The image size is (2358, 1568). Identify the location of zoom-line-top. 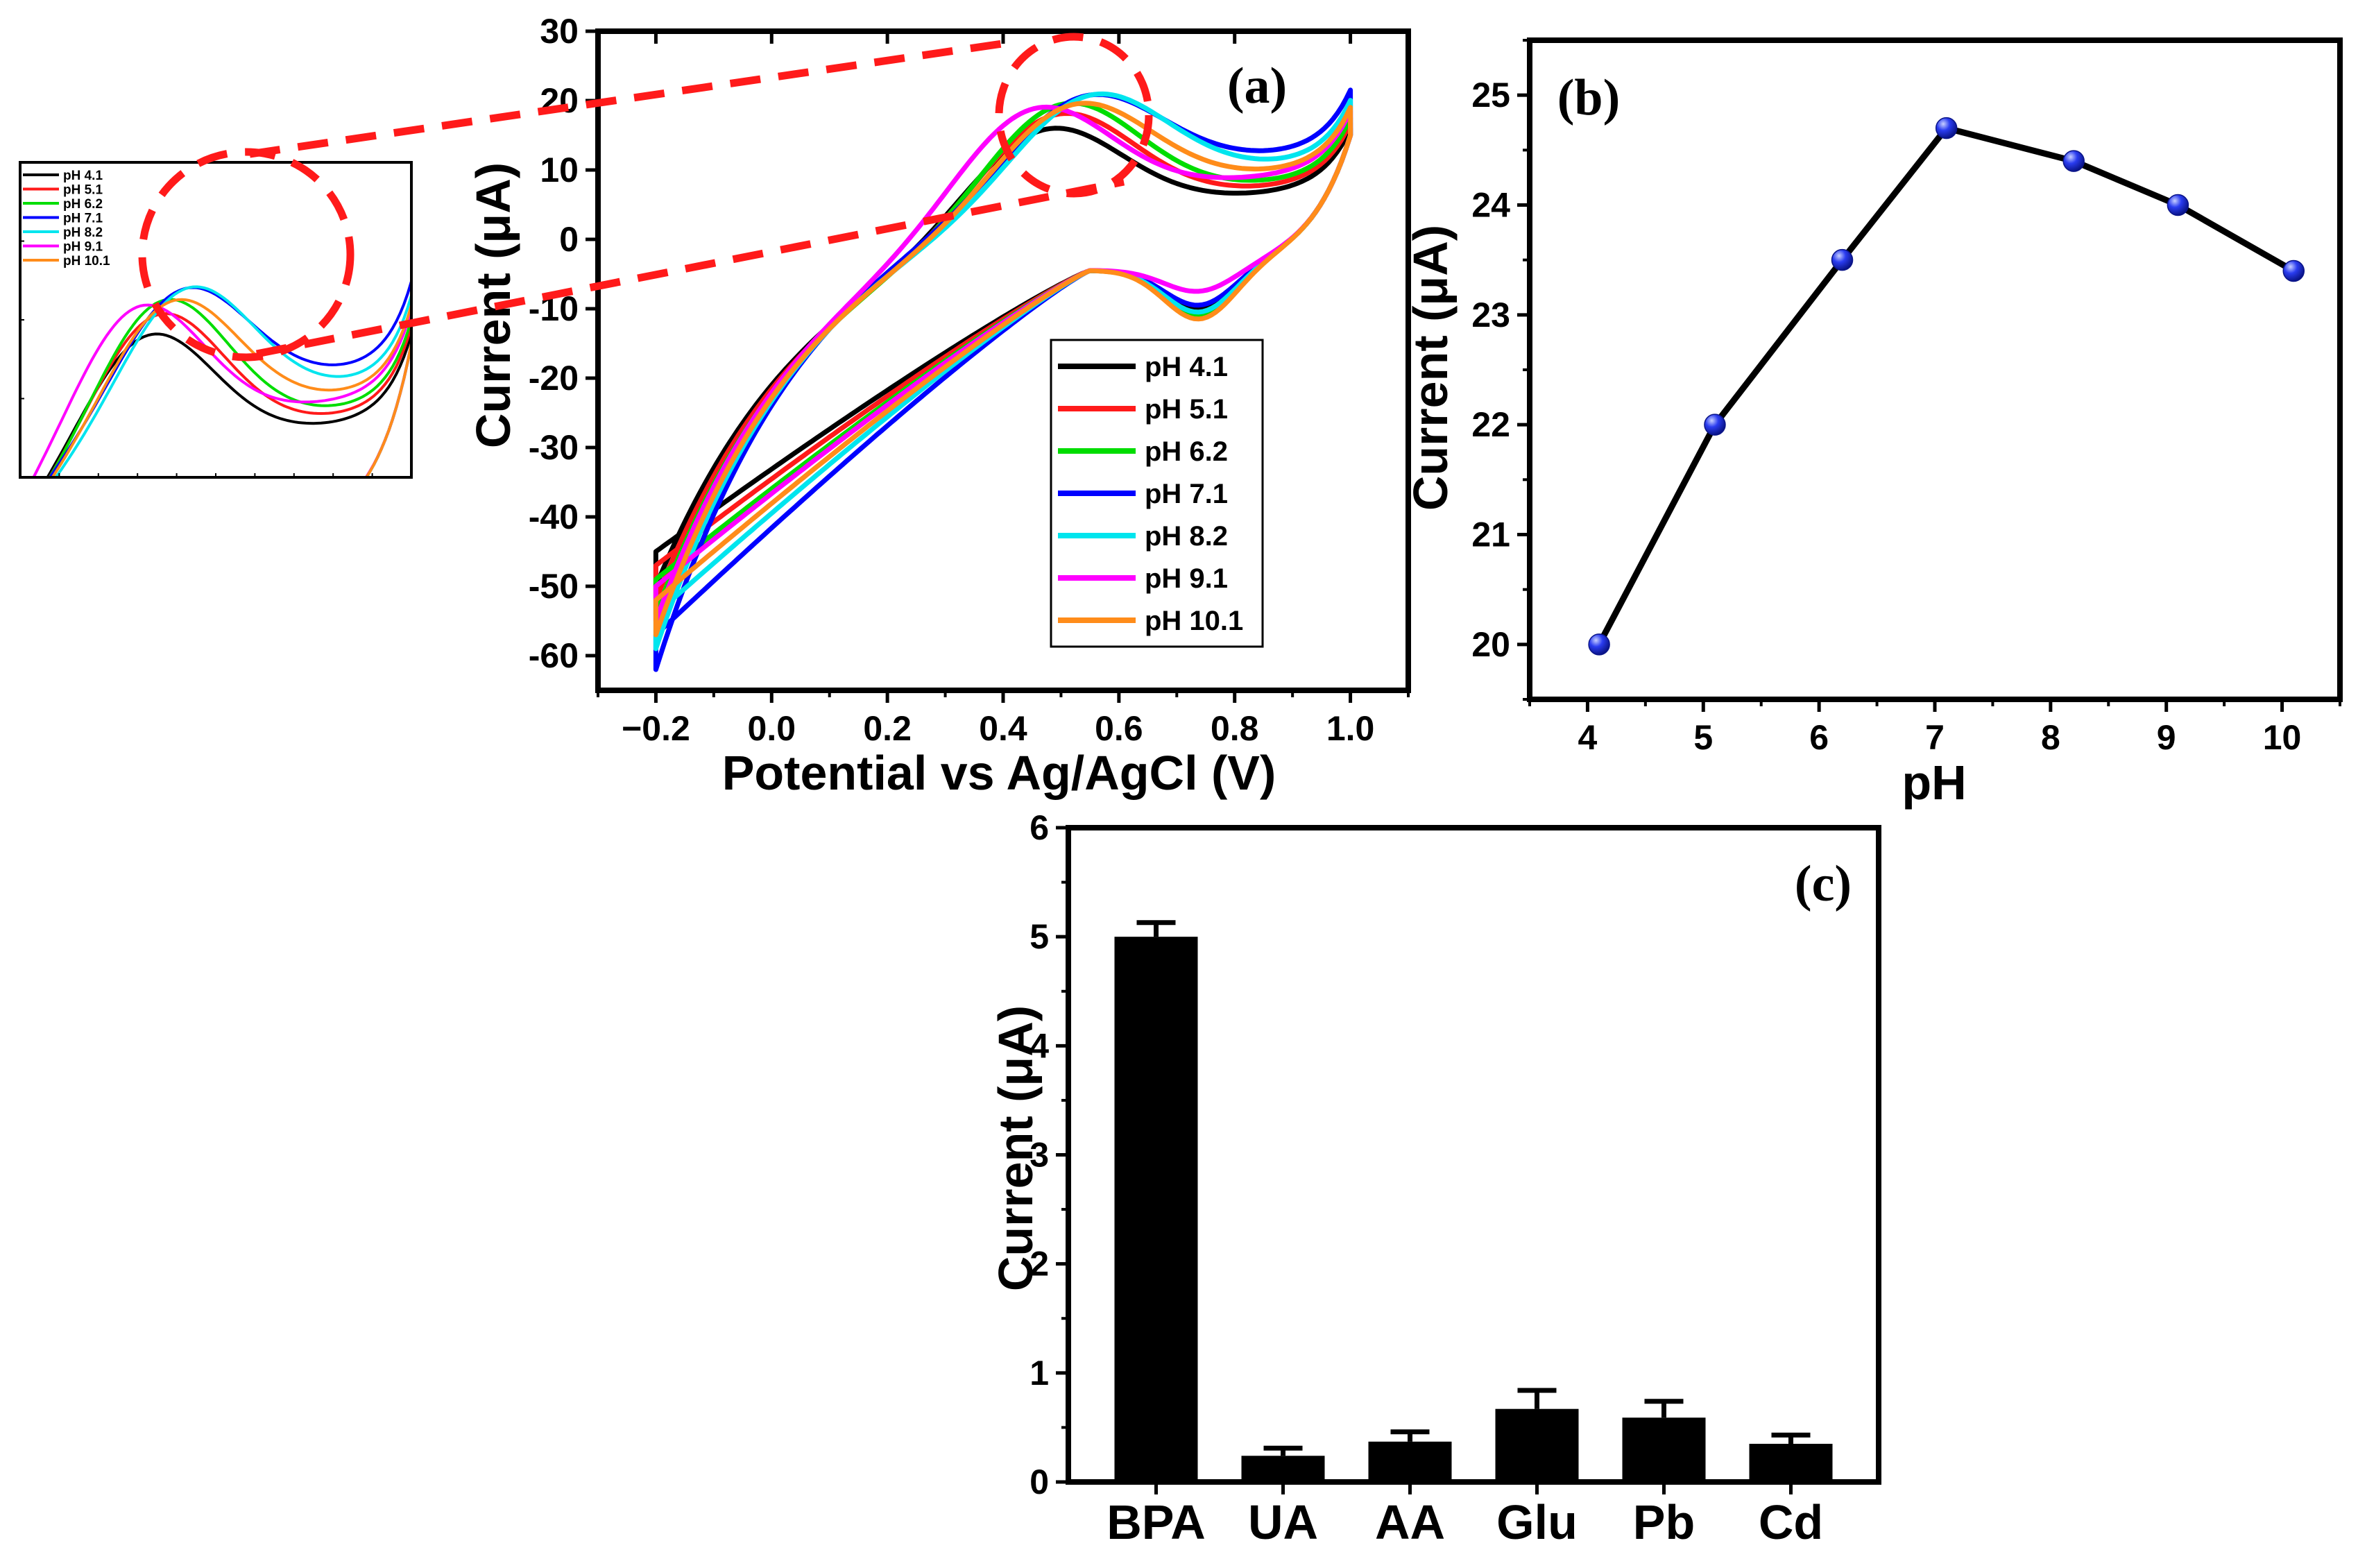
(633, 97).